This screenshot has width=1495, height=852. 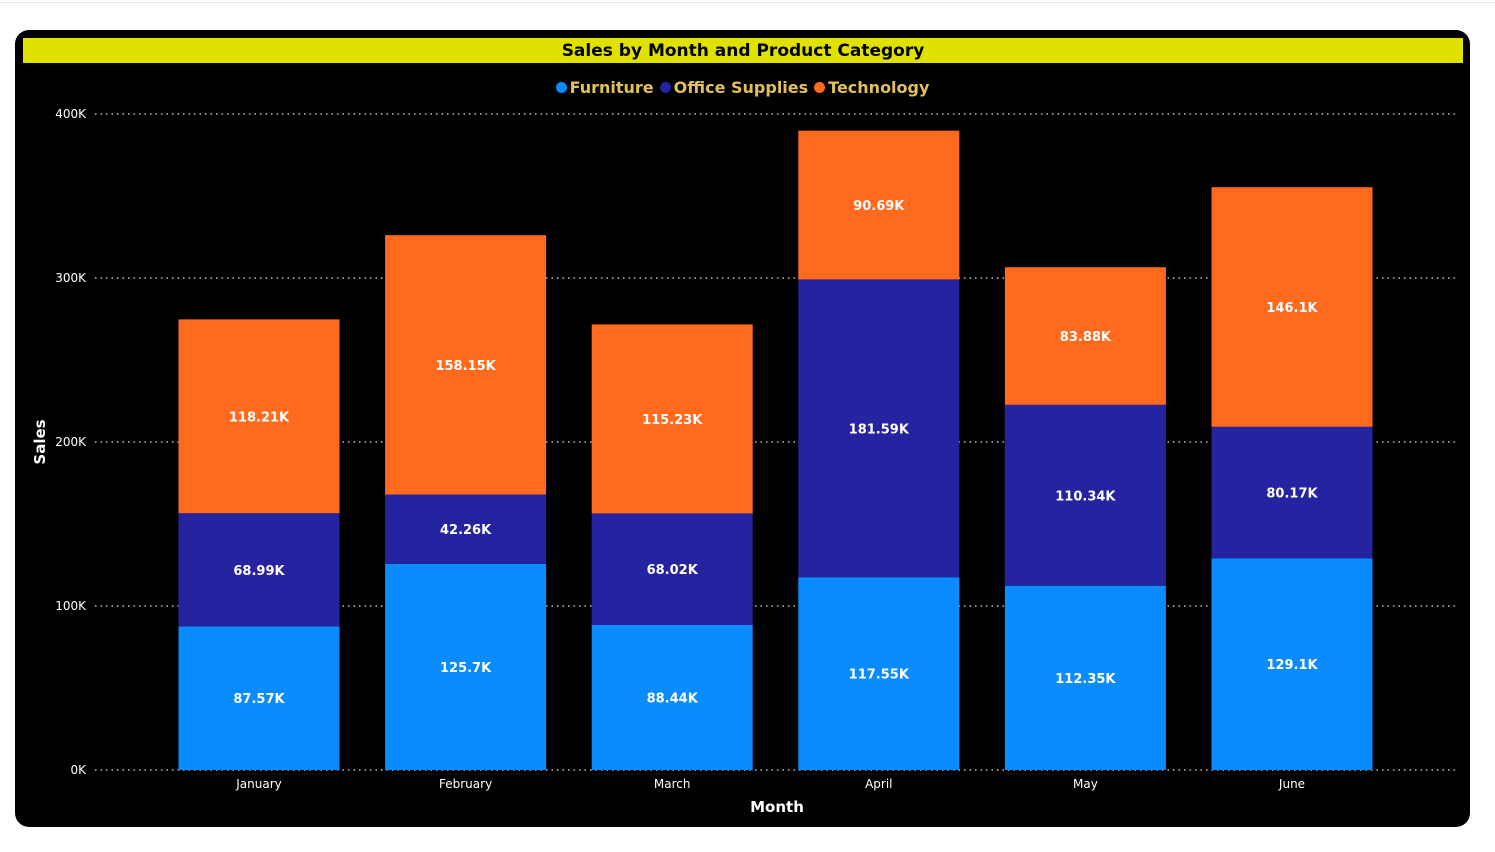 I want to click on x-tick-january: January, so click(x=258, y=784).